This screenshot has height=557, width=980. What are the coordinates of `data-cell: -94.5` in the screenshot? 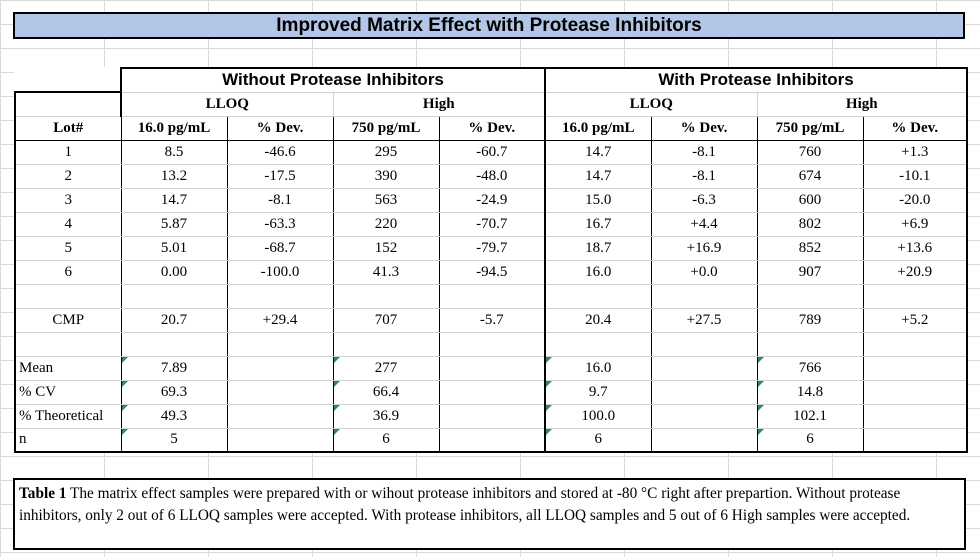 It's located at (492, 272).